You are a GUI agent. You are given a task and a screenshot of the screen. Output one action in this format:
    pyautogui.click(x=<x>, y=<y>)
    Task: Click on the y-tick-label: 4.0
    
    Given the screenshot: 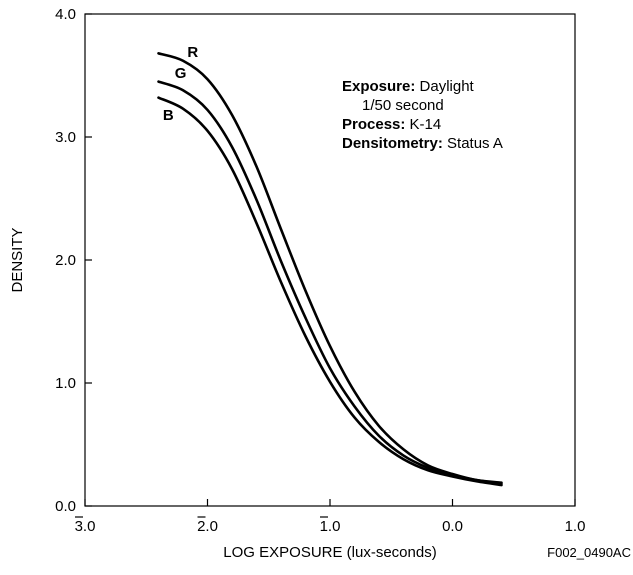 What is the action you would take?
    pyautogui.click(x=65, y=14)
    